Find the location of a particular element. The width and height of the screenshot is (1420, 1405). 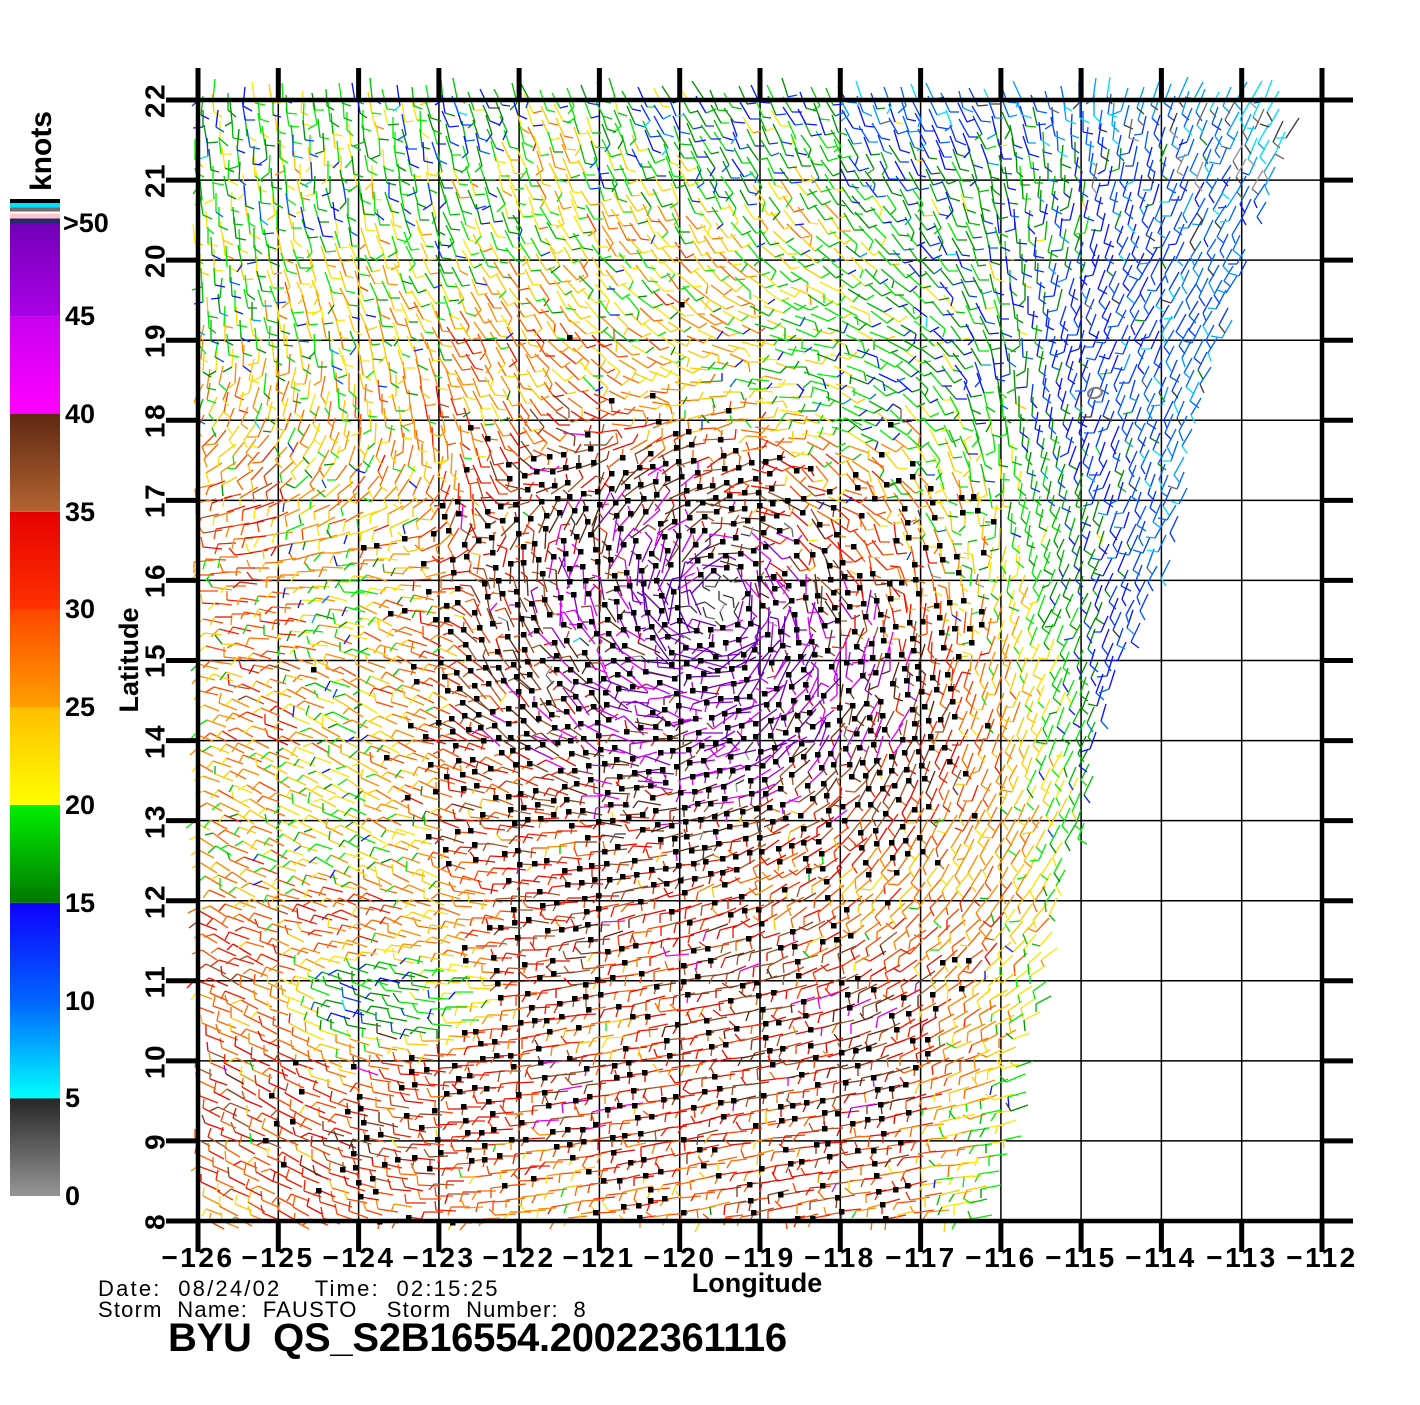

svg-text: 12 is located at coordinates (154, 901).